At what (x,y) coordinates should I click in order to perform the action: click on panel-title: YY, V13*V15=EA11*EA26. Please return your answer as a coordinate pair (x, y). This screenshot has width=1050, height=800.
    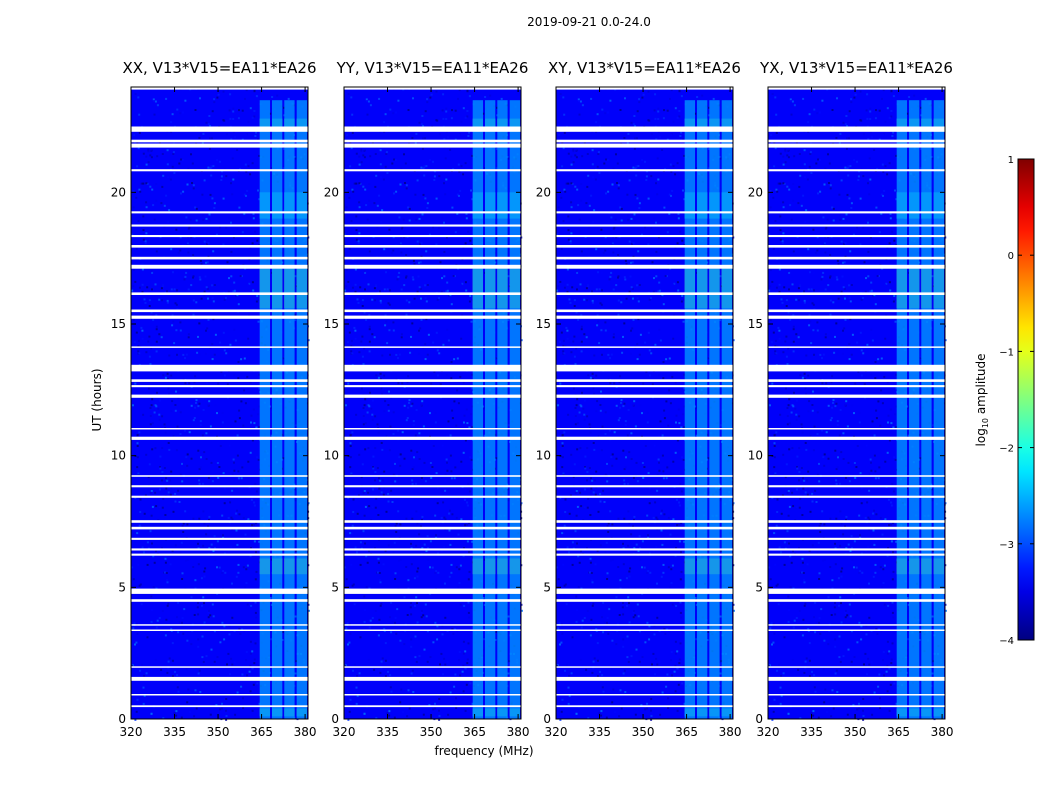
    Looking at the image, I should click on (432, 68).